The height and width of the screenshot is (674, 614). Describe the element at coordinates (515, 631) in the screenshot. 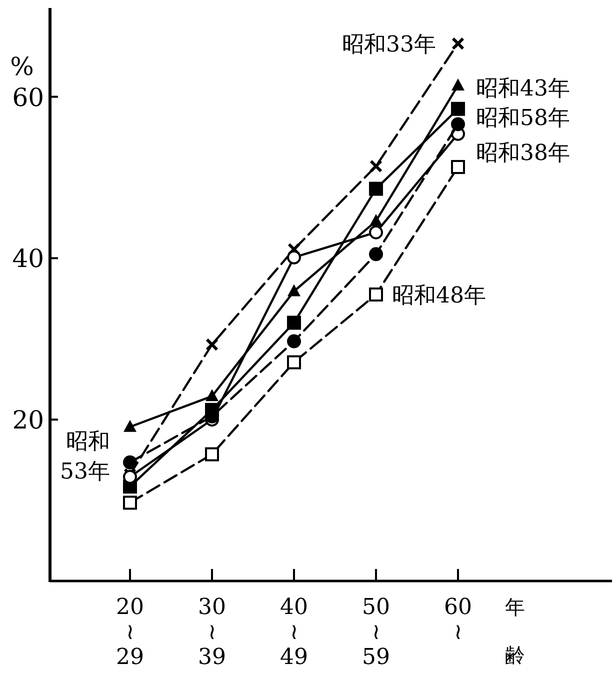

I see `xlabel: 年齢` at that location.